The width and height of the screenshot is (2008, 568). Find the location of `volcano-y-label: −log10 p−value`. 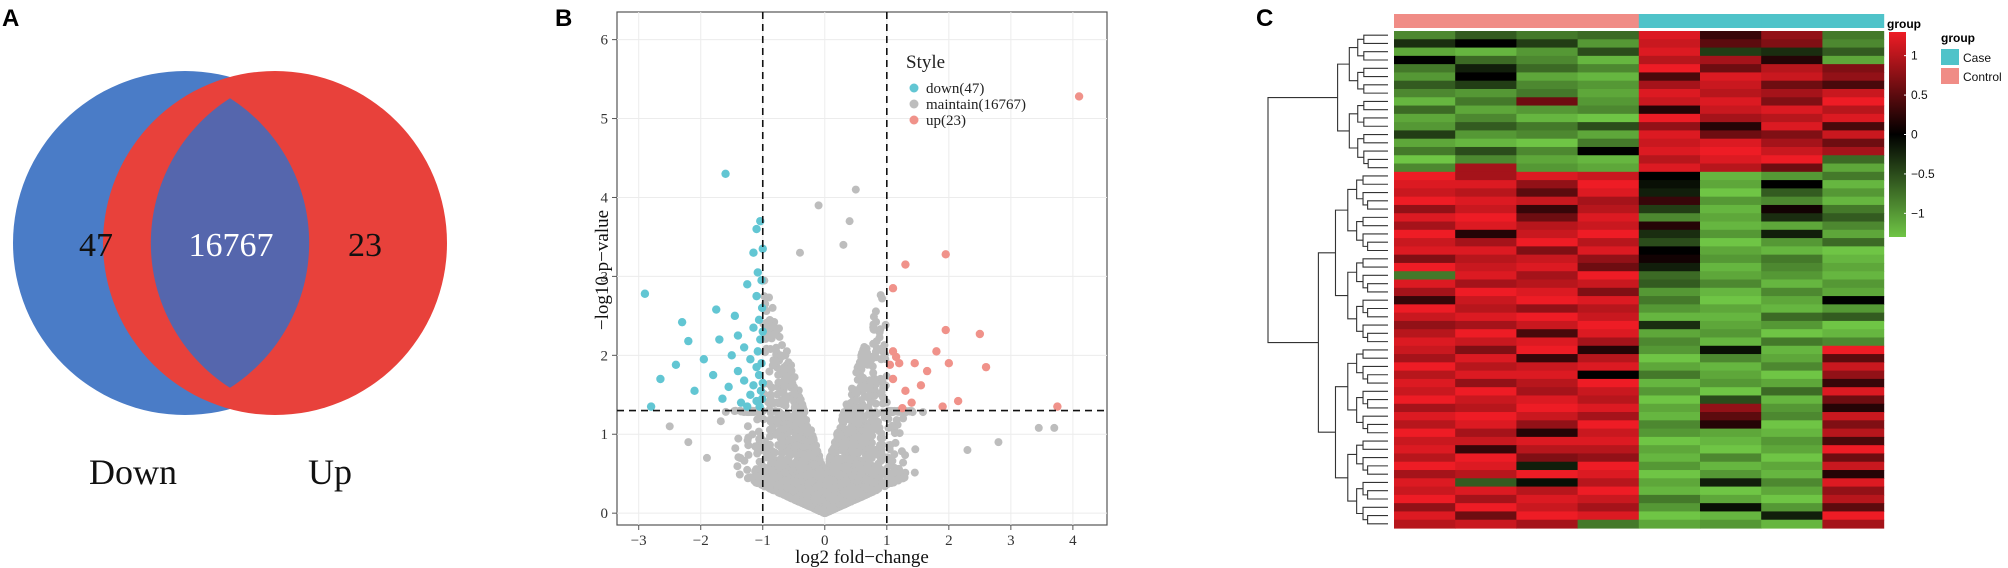

volcano-y-label: −log10 p−value is located at coordinates (602, 270).